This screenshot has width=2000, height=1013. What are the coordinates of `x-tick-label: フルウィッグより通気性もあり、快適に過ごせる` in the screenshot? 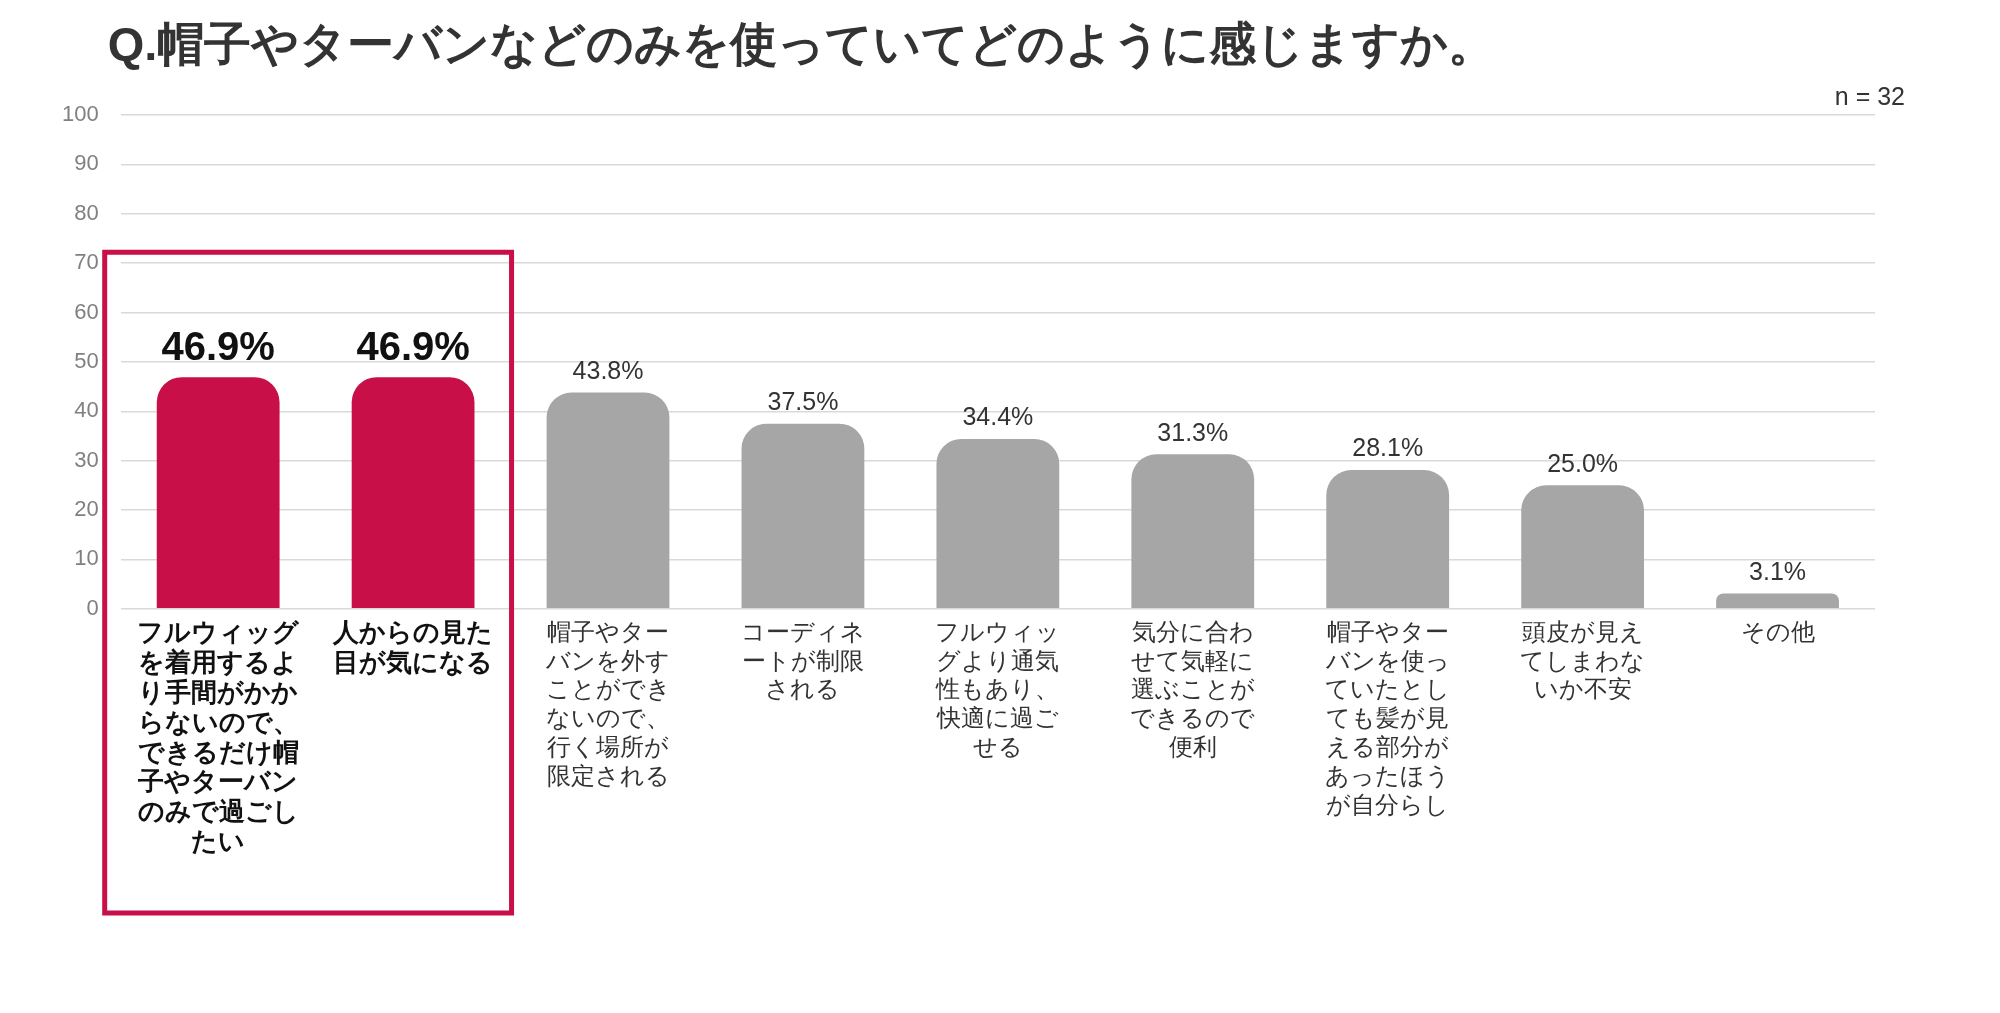 It's located at (998, 689).